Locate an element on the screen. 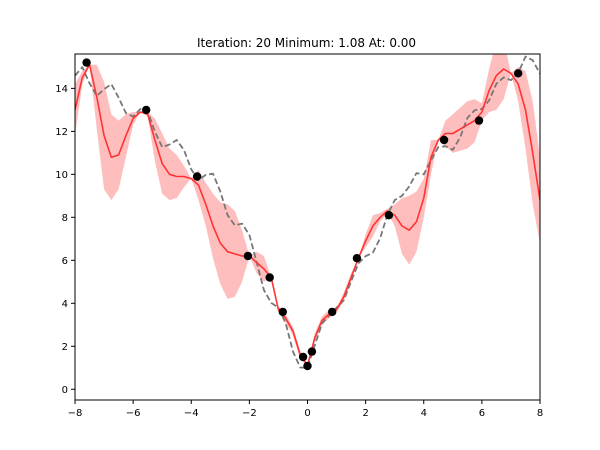 This screenshot has width=600, height=450. x-tick-label: −2 is located at coordinates (249, 413).